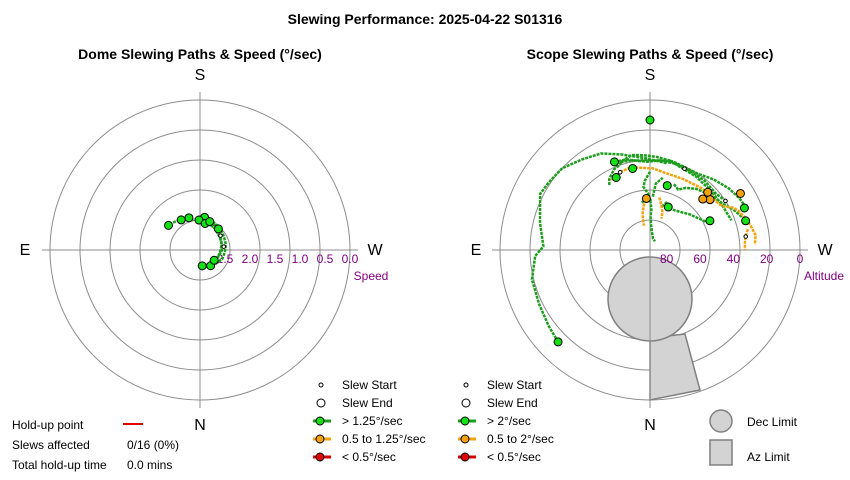 This screenshot has height=480, width=850. What do you see at coordinates (650, 54) in the screenshot?
I see `scope-chart-title: Scope Slewing Paths & Speed (°/sec)` at bounding box center [650, 54].